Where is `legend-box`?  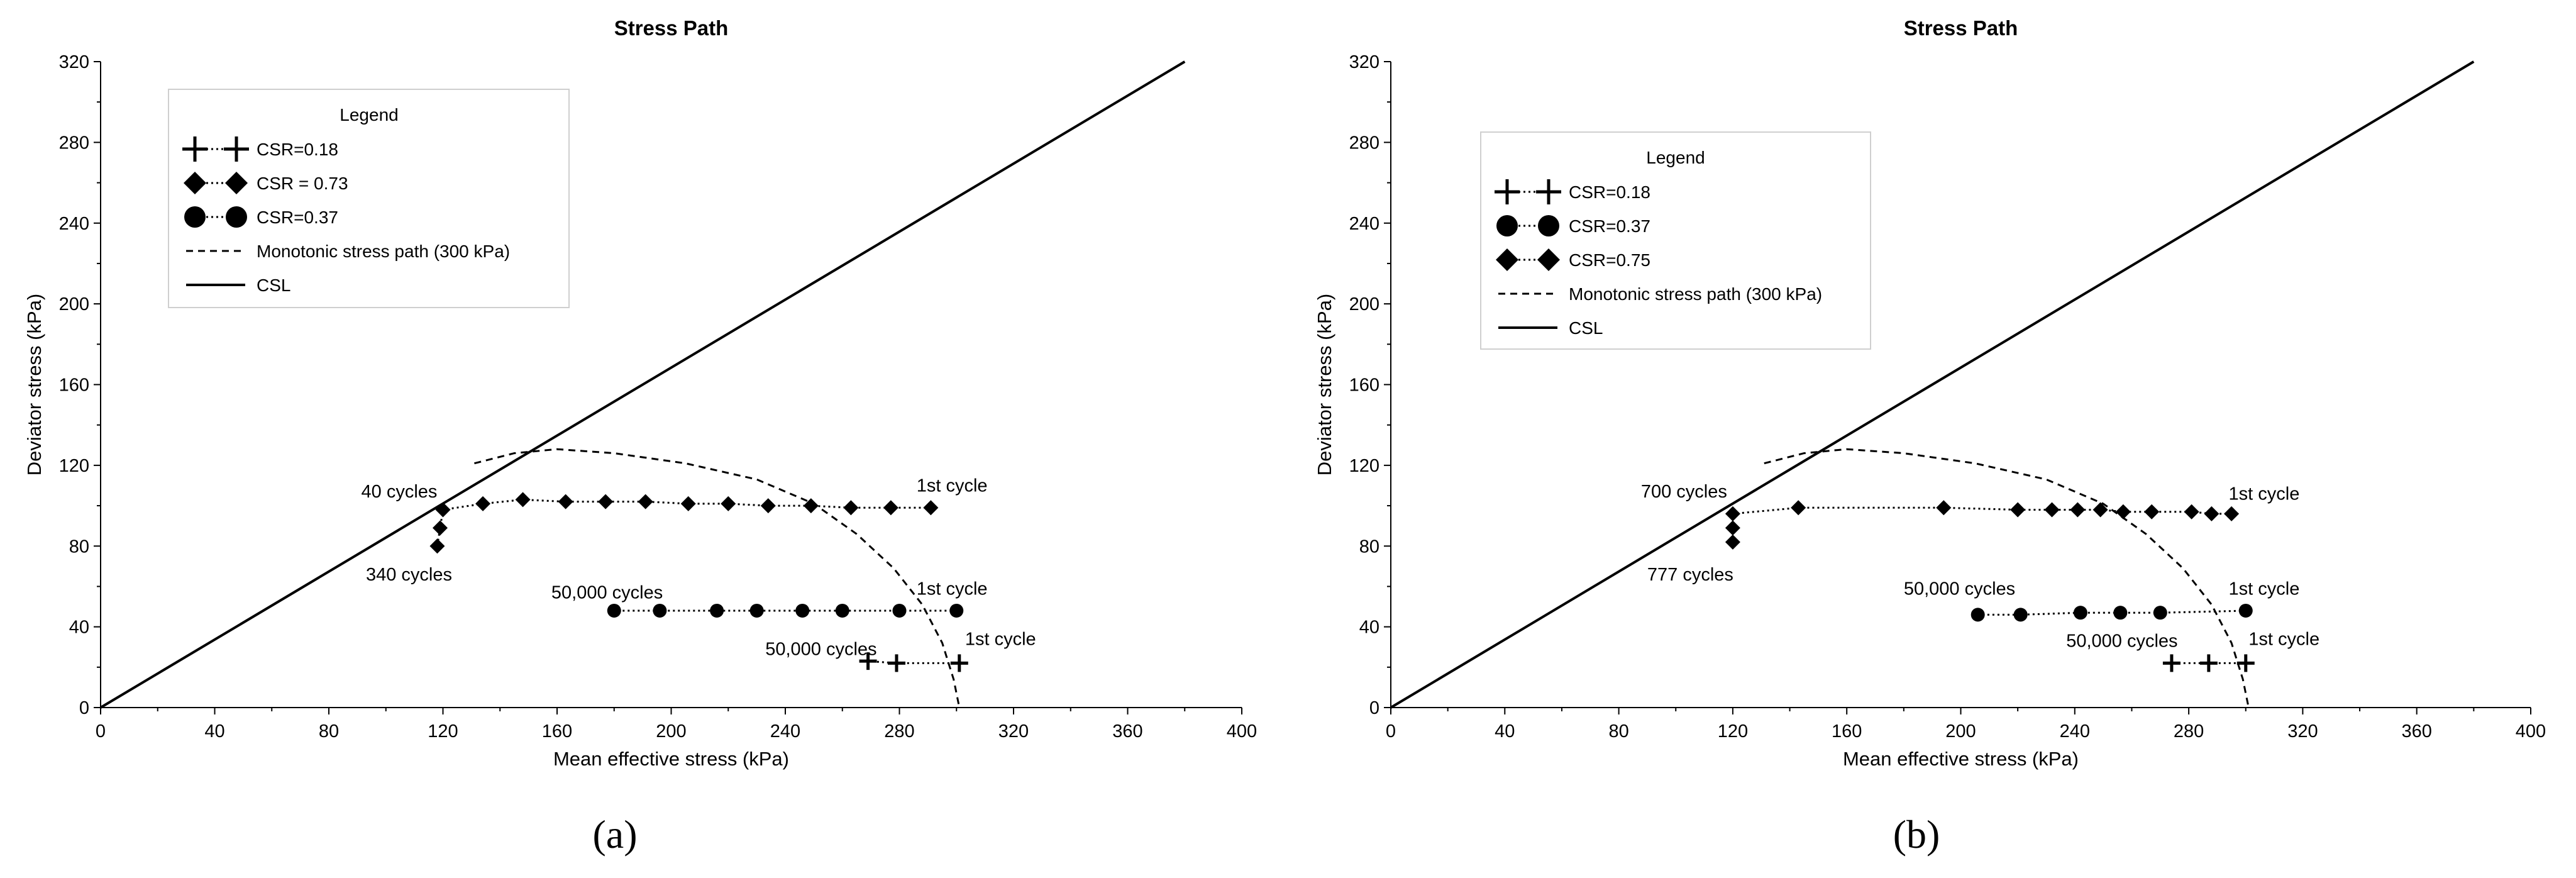 legend-box is located at coordinates (369, 198).